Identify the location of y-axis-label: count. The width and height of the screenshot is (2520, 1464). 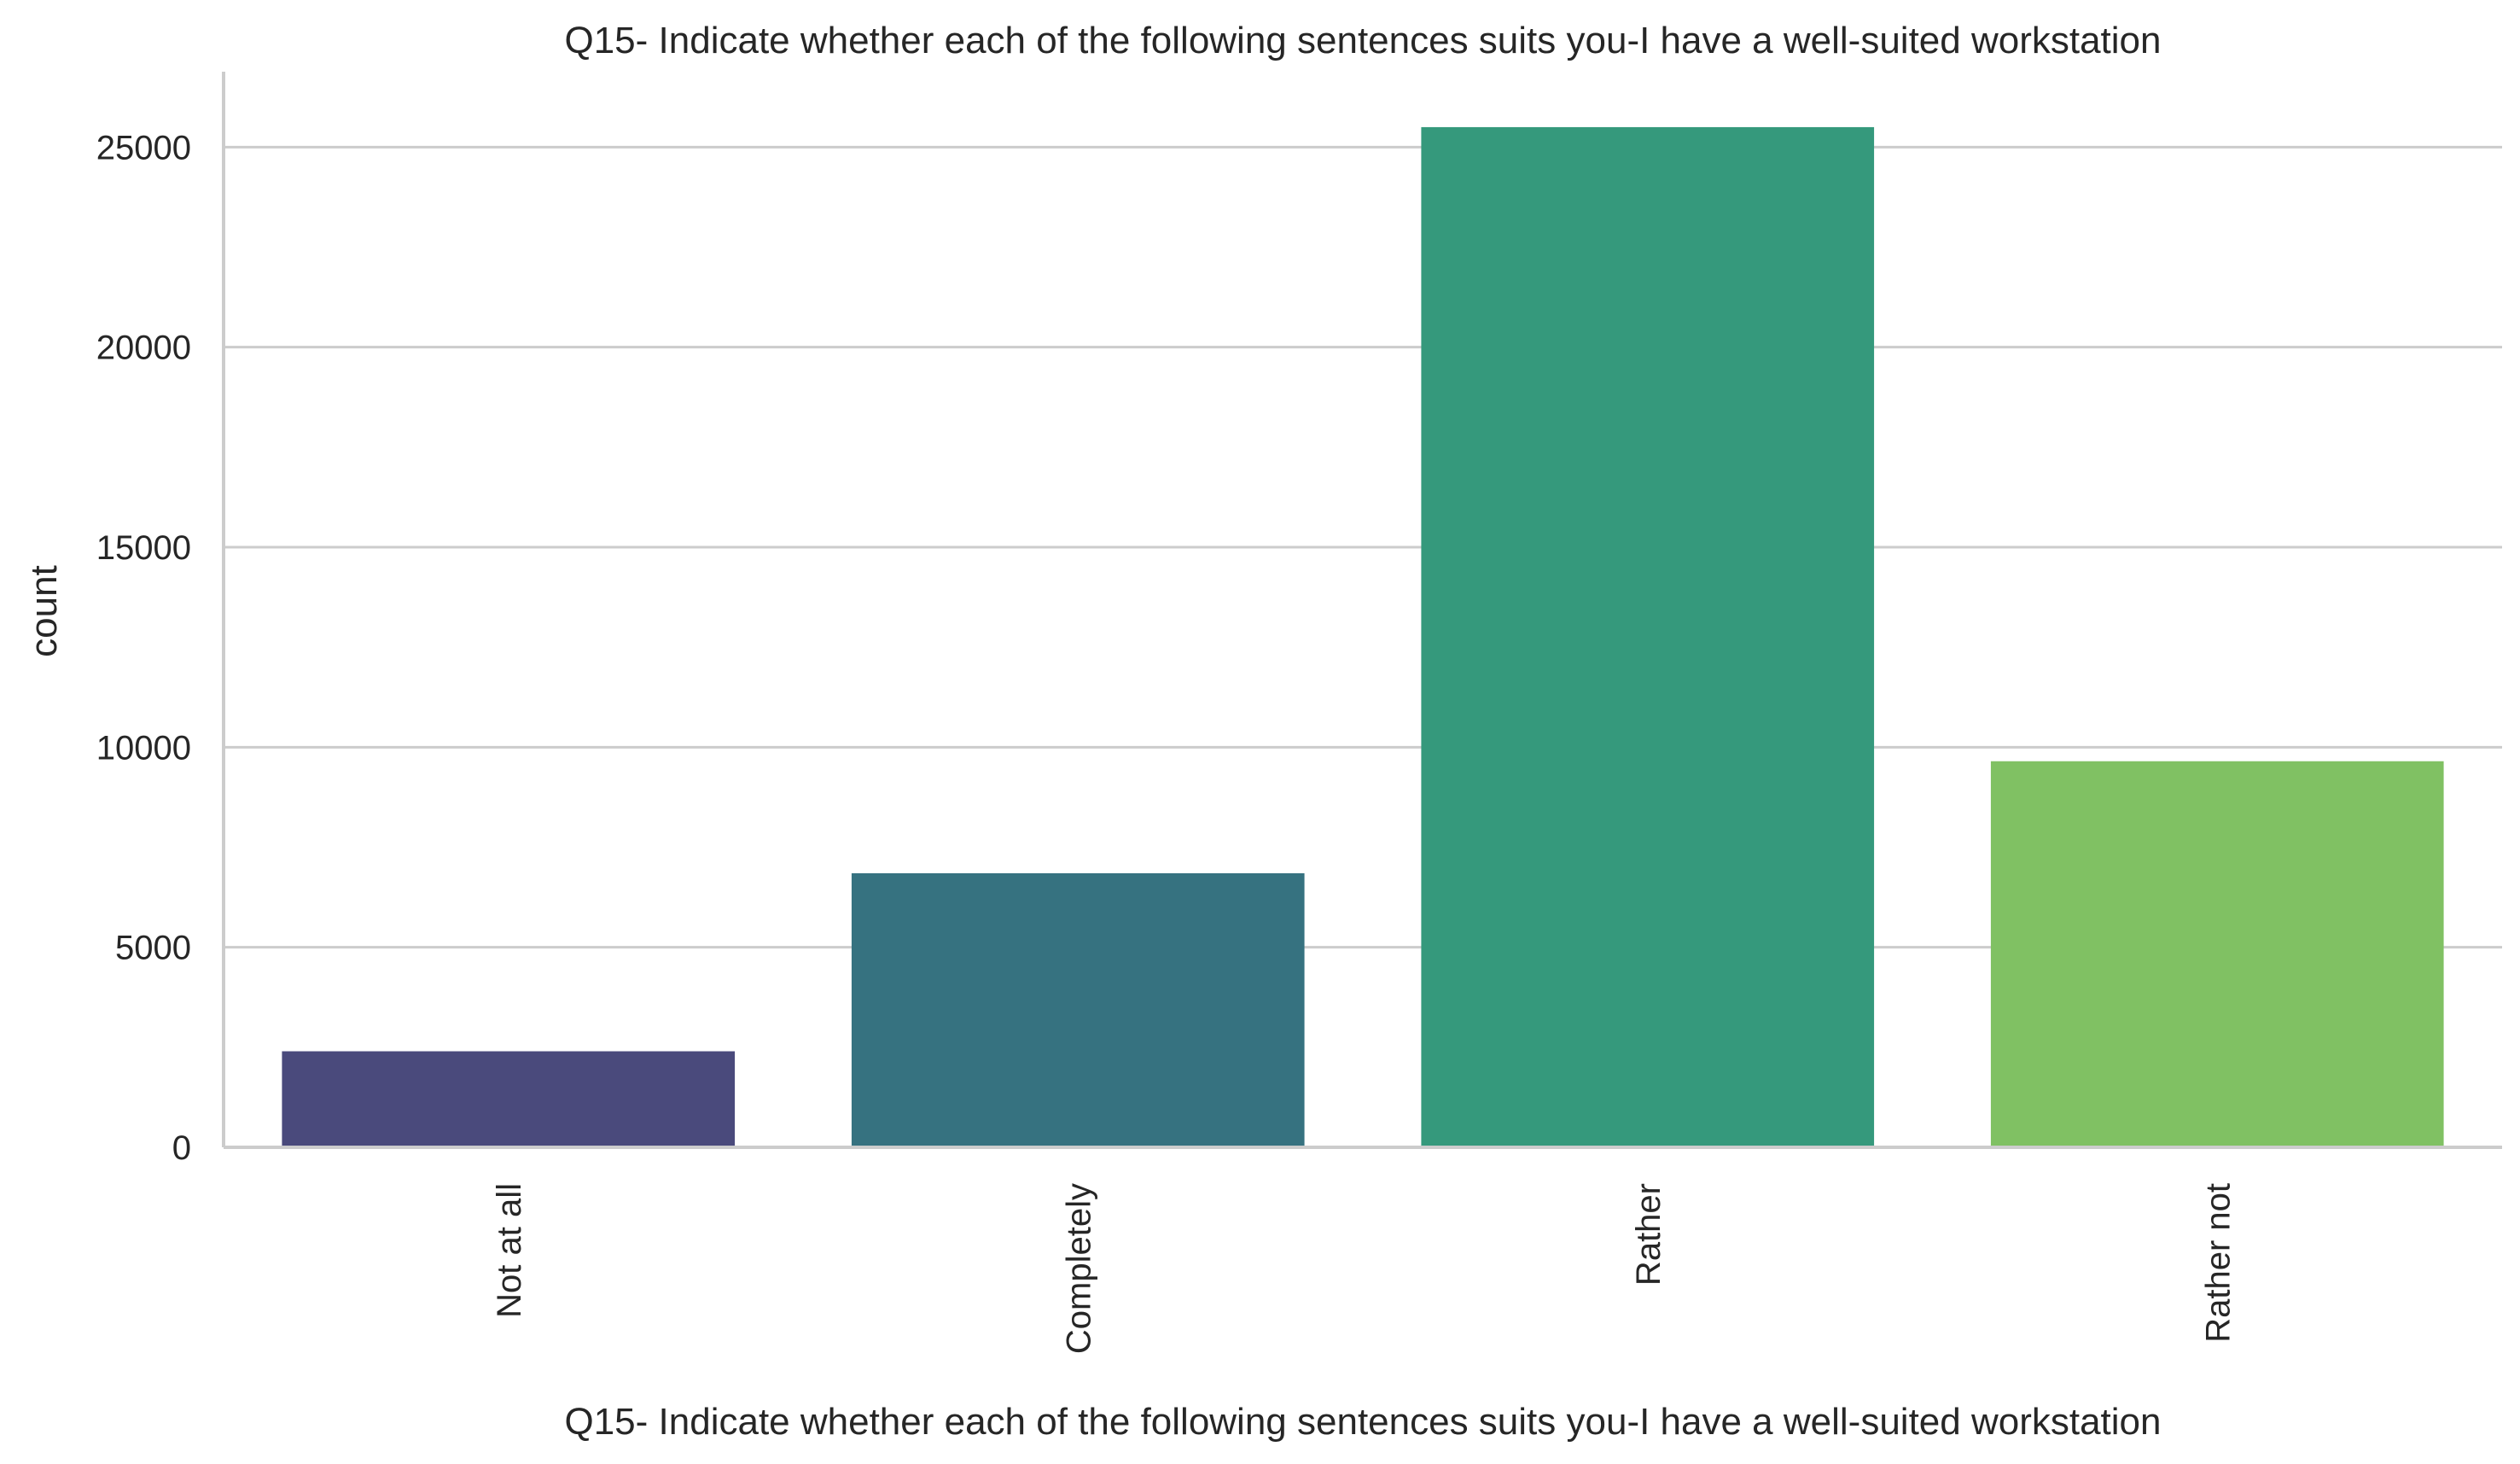
(44, 611).